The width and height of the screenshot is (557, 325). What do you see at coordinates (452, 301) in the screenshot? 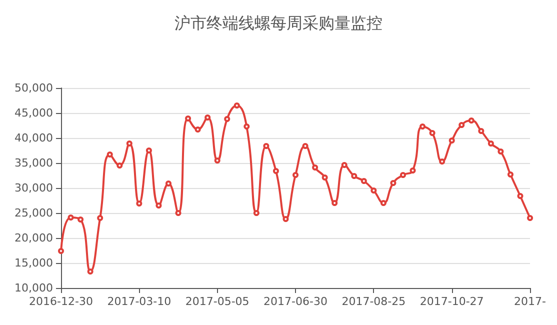
I see `x-tick-label: 2017-10-27` at bounding box center [452, 301].